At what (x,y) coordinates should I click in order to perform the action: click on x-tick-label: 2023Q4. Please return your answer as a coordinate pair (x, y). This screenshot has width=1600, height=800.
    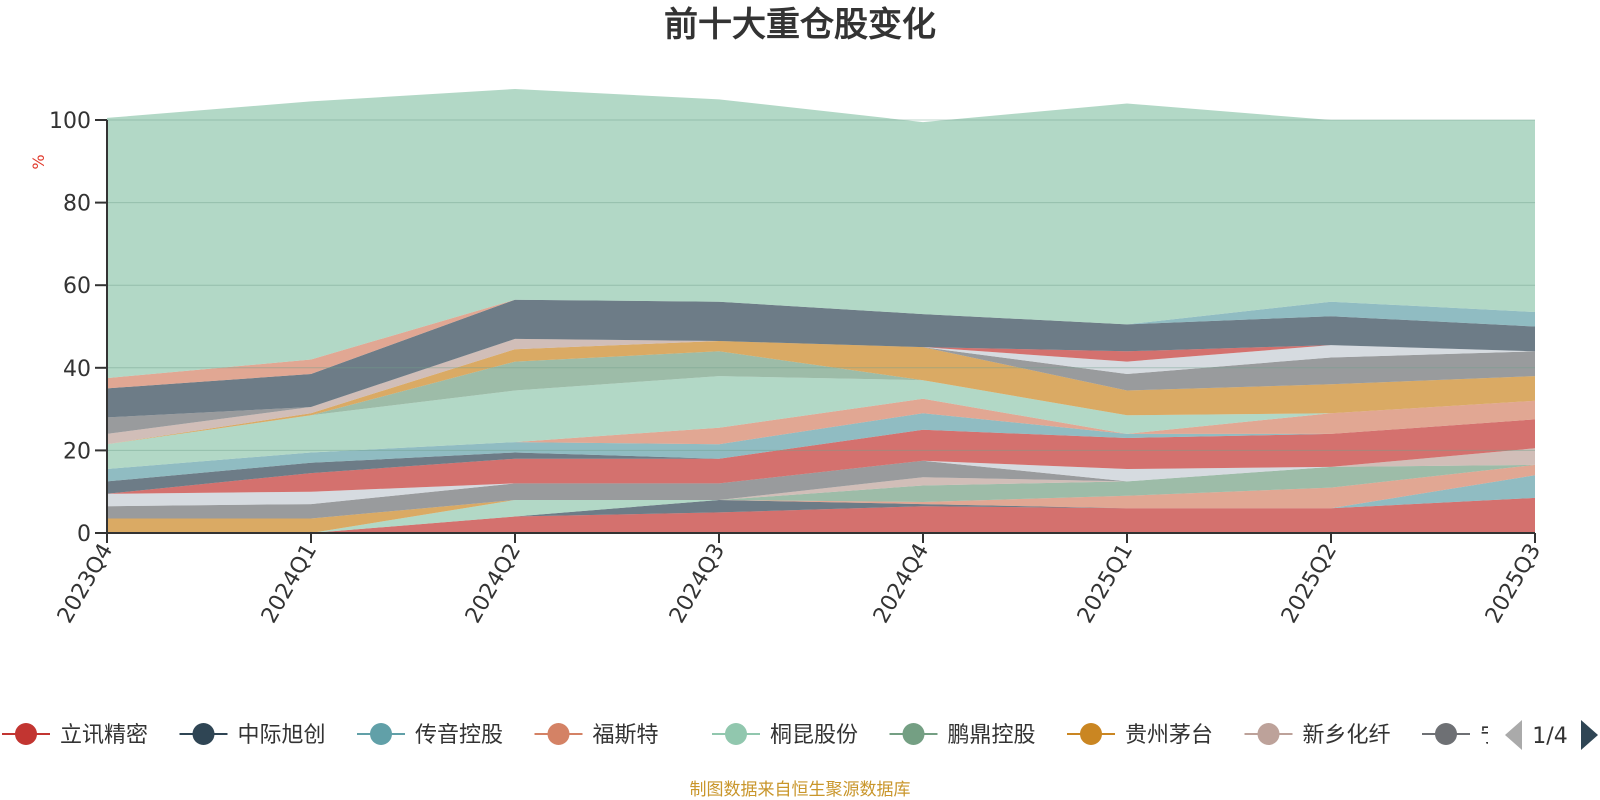
    Looking at the image, I should click on (85, 584).